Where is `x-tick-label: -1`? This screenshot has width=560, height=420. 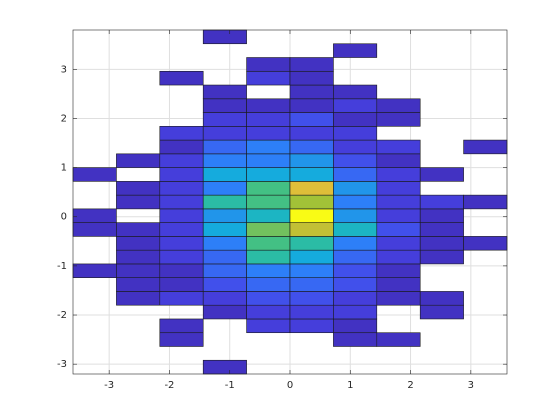 x-tick-label: -1 is located at coordinates (230, 385).